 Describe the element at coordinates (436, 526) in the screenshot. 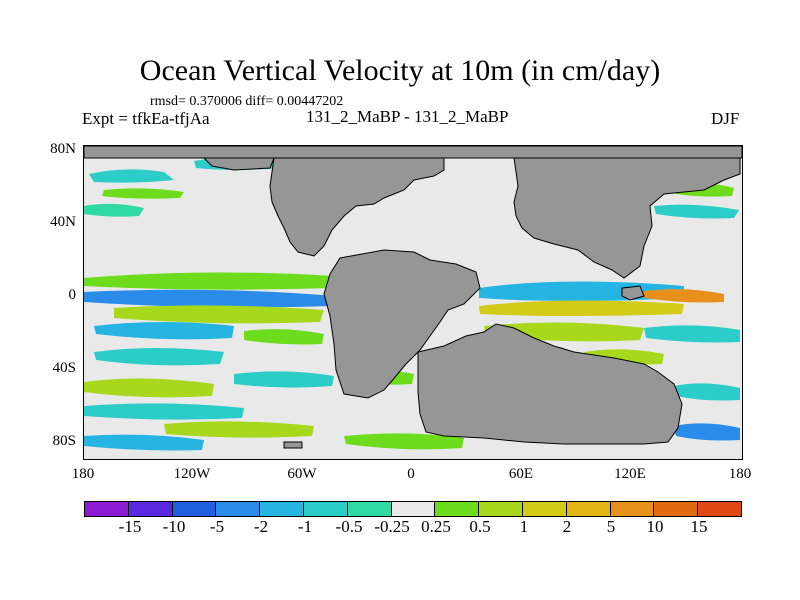

I see `colorbar-label: 0.25` at that location.